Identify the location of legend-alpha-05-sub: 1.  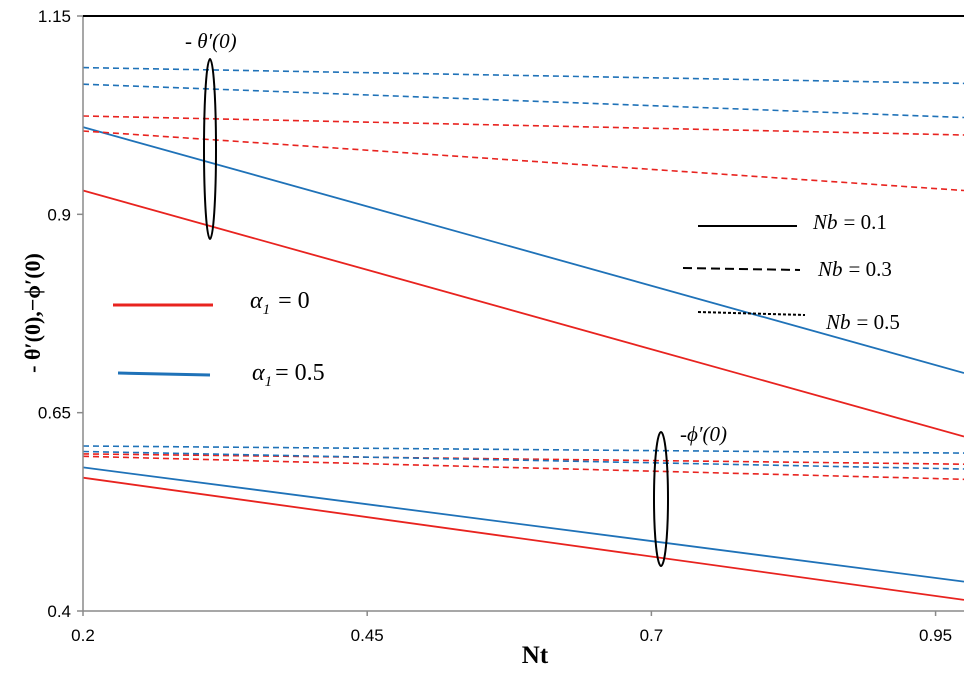
(269, 382).